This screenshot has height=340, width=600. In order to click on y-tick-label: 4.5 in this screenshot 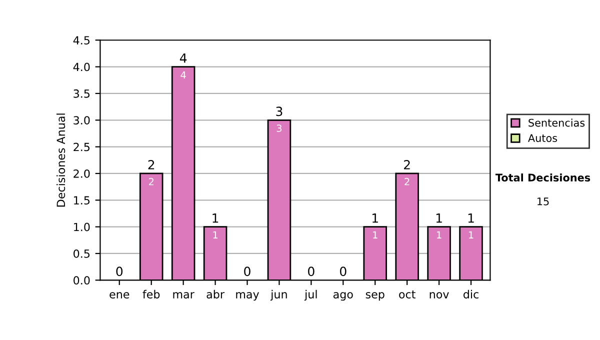, I will do `click(81, 40)`.